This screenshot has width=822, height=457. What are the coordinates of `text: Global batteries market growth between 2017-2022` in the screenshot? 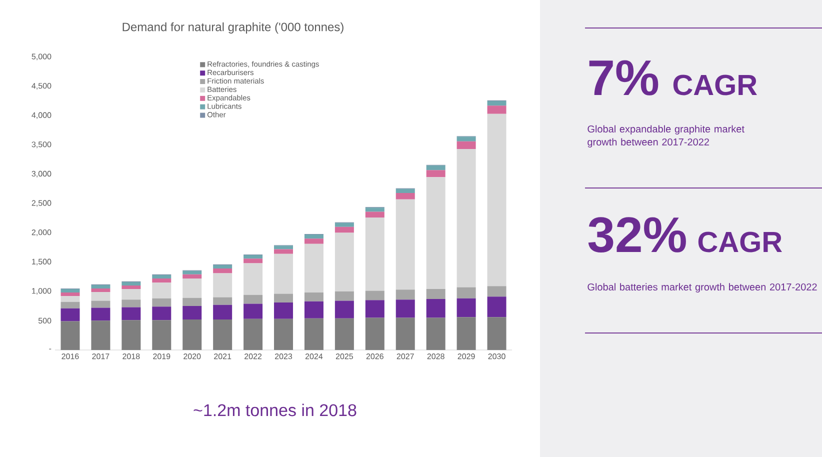 It's located at (702, 288).